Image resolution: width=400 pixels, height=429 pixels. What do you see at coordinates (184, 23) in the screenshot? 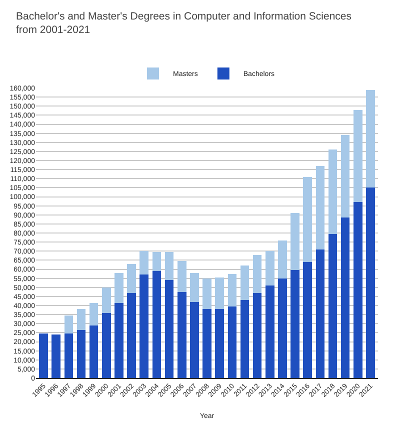
I see `chart-title: Bachelor's and Master's Degrees in Computer and Information Sciences from 2001-2021` at bounding box center [184, 23].